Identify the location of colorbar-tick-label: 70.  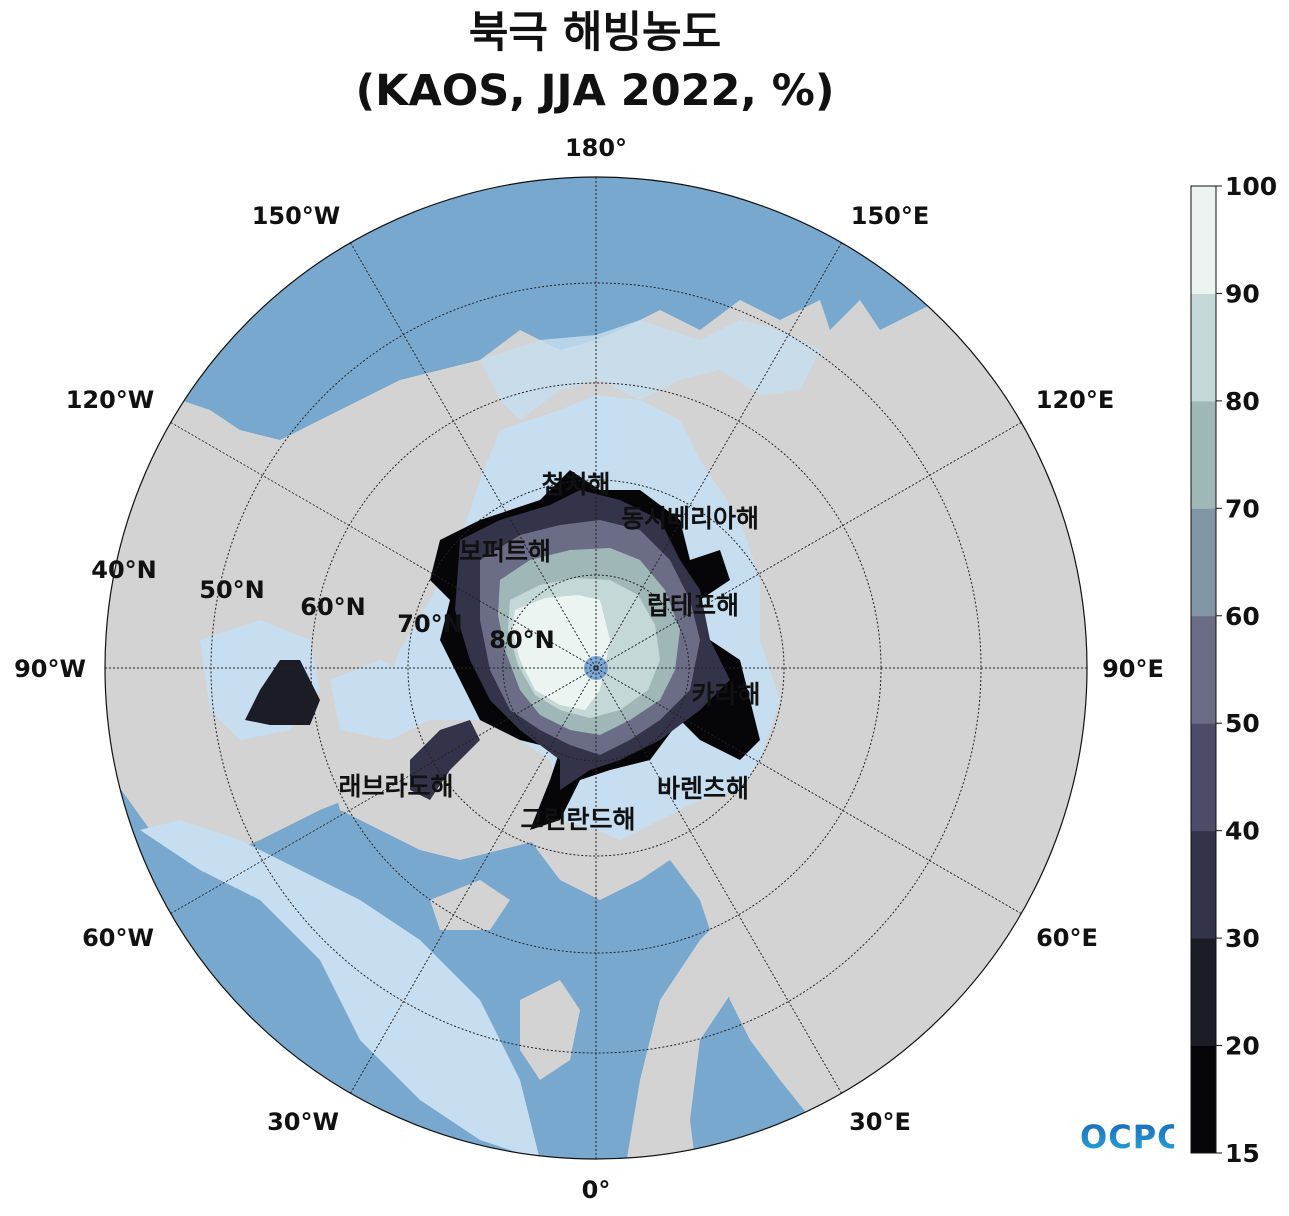
(1242, 508).